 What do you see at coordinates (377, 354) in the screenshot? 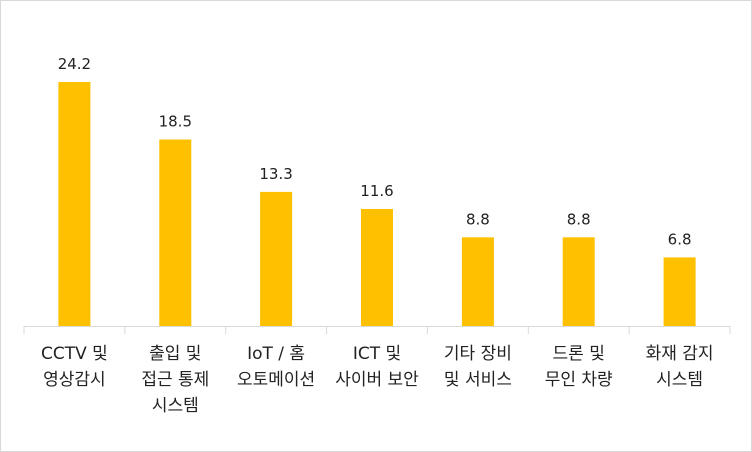
I see `category-label-line: ICT 및` at bounding box center [377, 354].